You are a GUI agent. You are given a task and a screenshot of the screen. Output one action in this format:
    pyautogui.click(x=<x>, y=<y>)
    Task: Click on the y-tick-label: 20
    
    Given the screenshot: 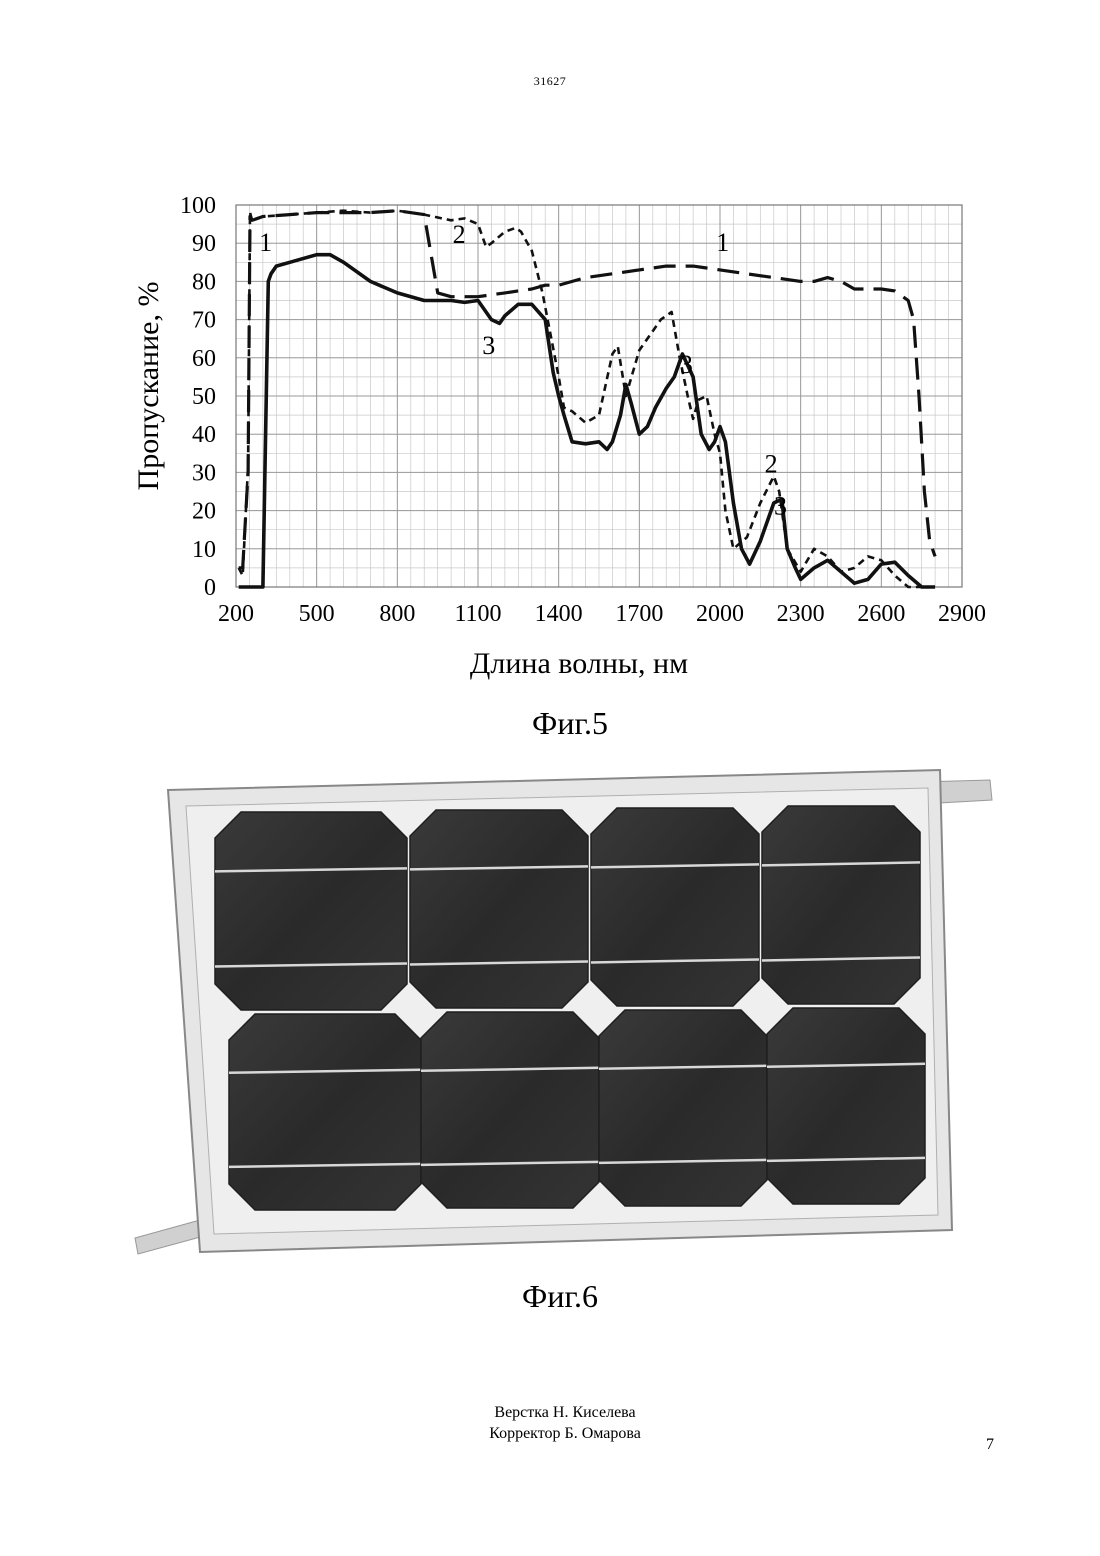 What is the action you would take?
    pyautogui.click(x=204, y=512)
    